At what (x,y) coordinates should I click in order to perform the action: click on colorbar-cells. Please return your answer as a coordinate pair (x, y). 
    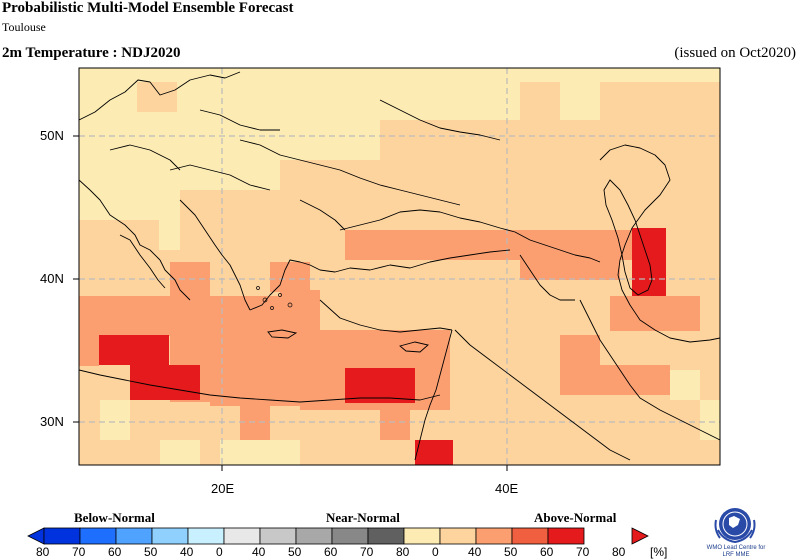
    Looking at the image, I should click on (314, 536).